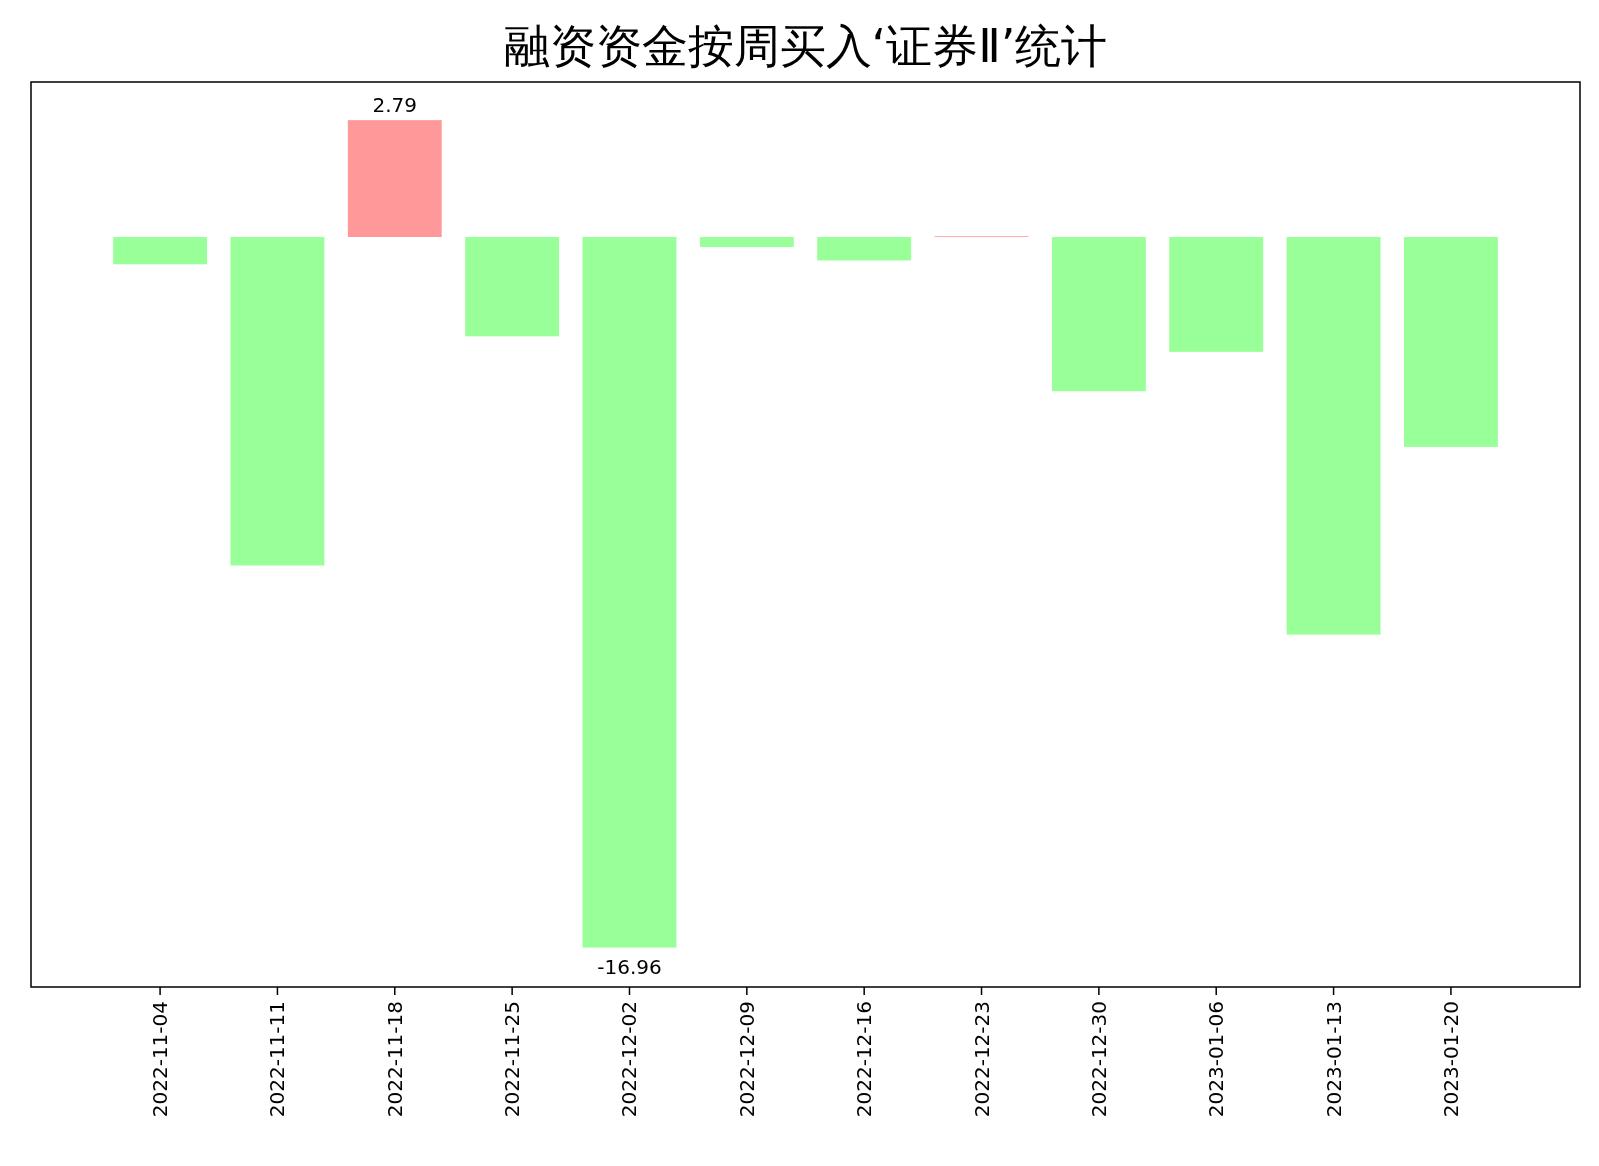 This screenshot has height=1166, width=1599. What do you see at coordinates (1216, 1059) in the screenshot?
I see `x-tick-label: 2023-01-06` at bounding box center [1216, 1059].